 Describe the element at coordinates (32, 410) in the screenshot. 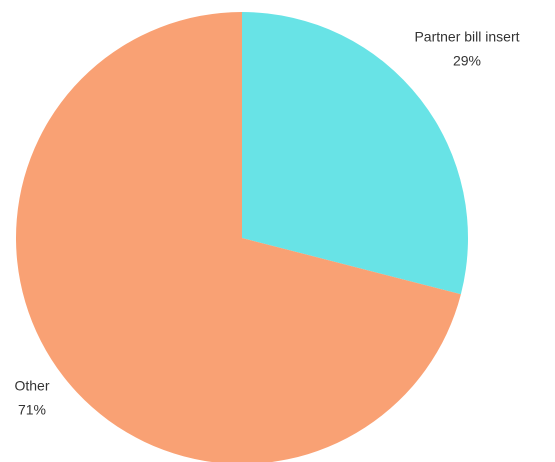

I see `slice-value-label: 71%` at that location.